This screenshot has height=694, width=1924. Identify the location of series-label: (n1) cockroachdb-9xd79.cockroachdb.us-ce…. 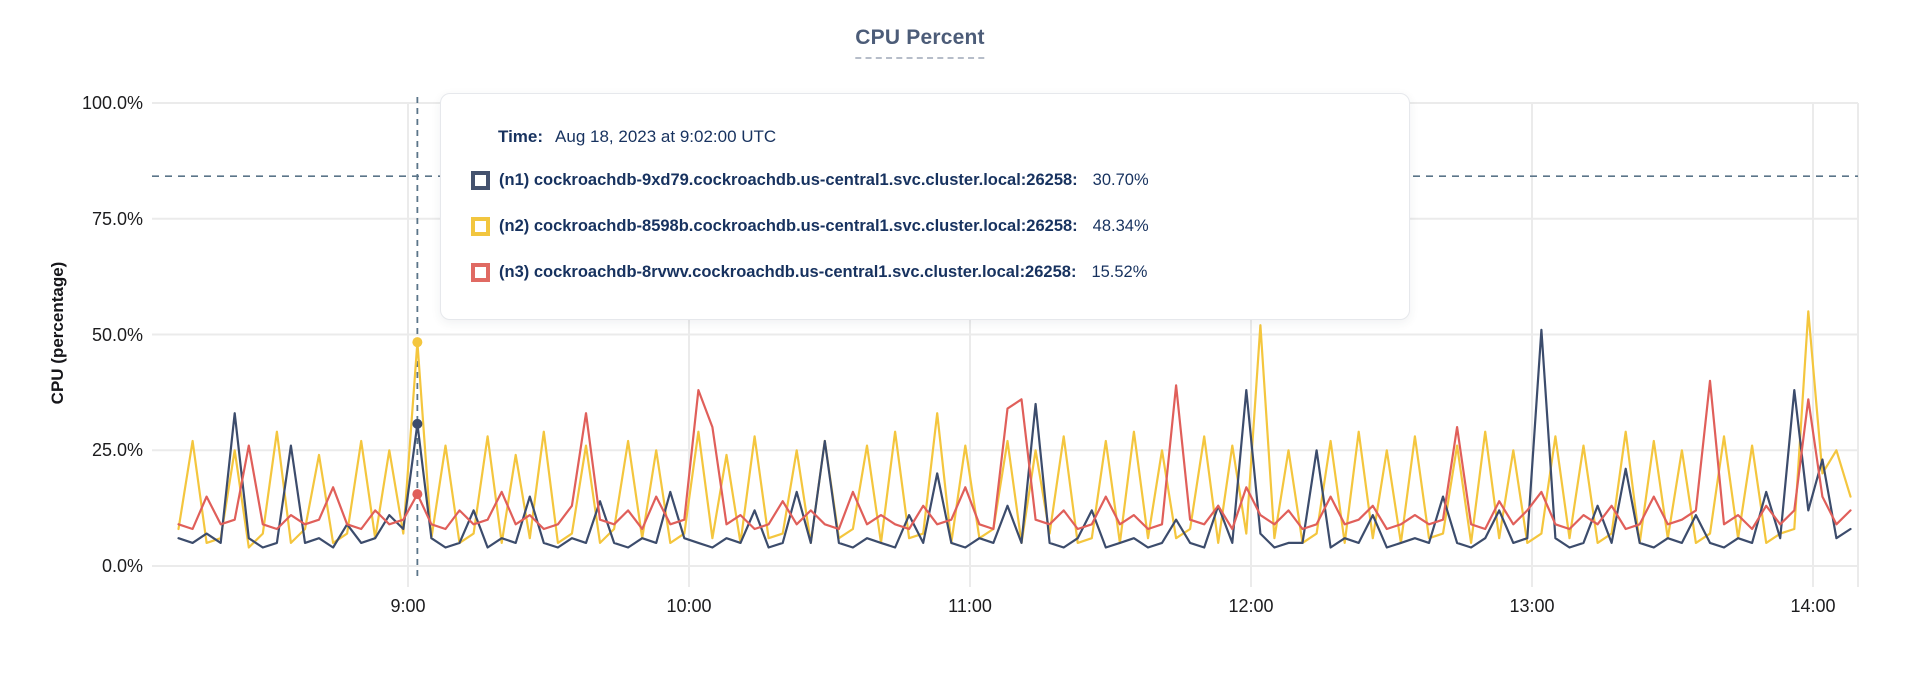
(788, 179).